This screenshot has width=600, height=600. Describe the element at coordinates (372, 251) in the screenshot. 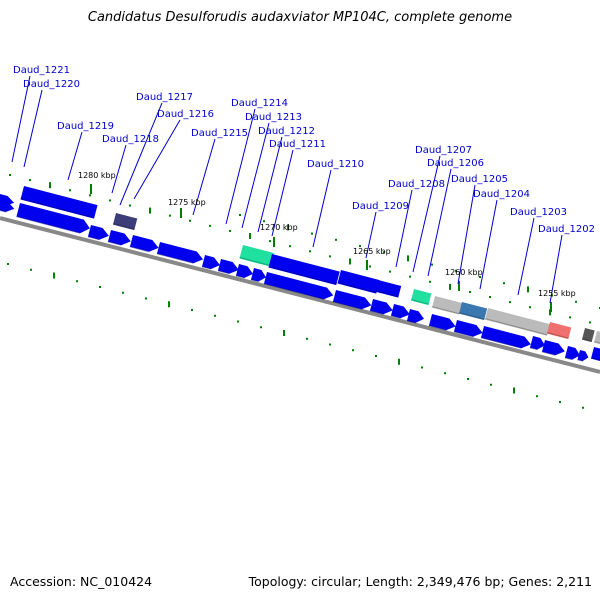

I see `scale-label: 1265 kbp` at that location.